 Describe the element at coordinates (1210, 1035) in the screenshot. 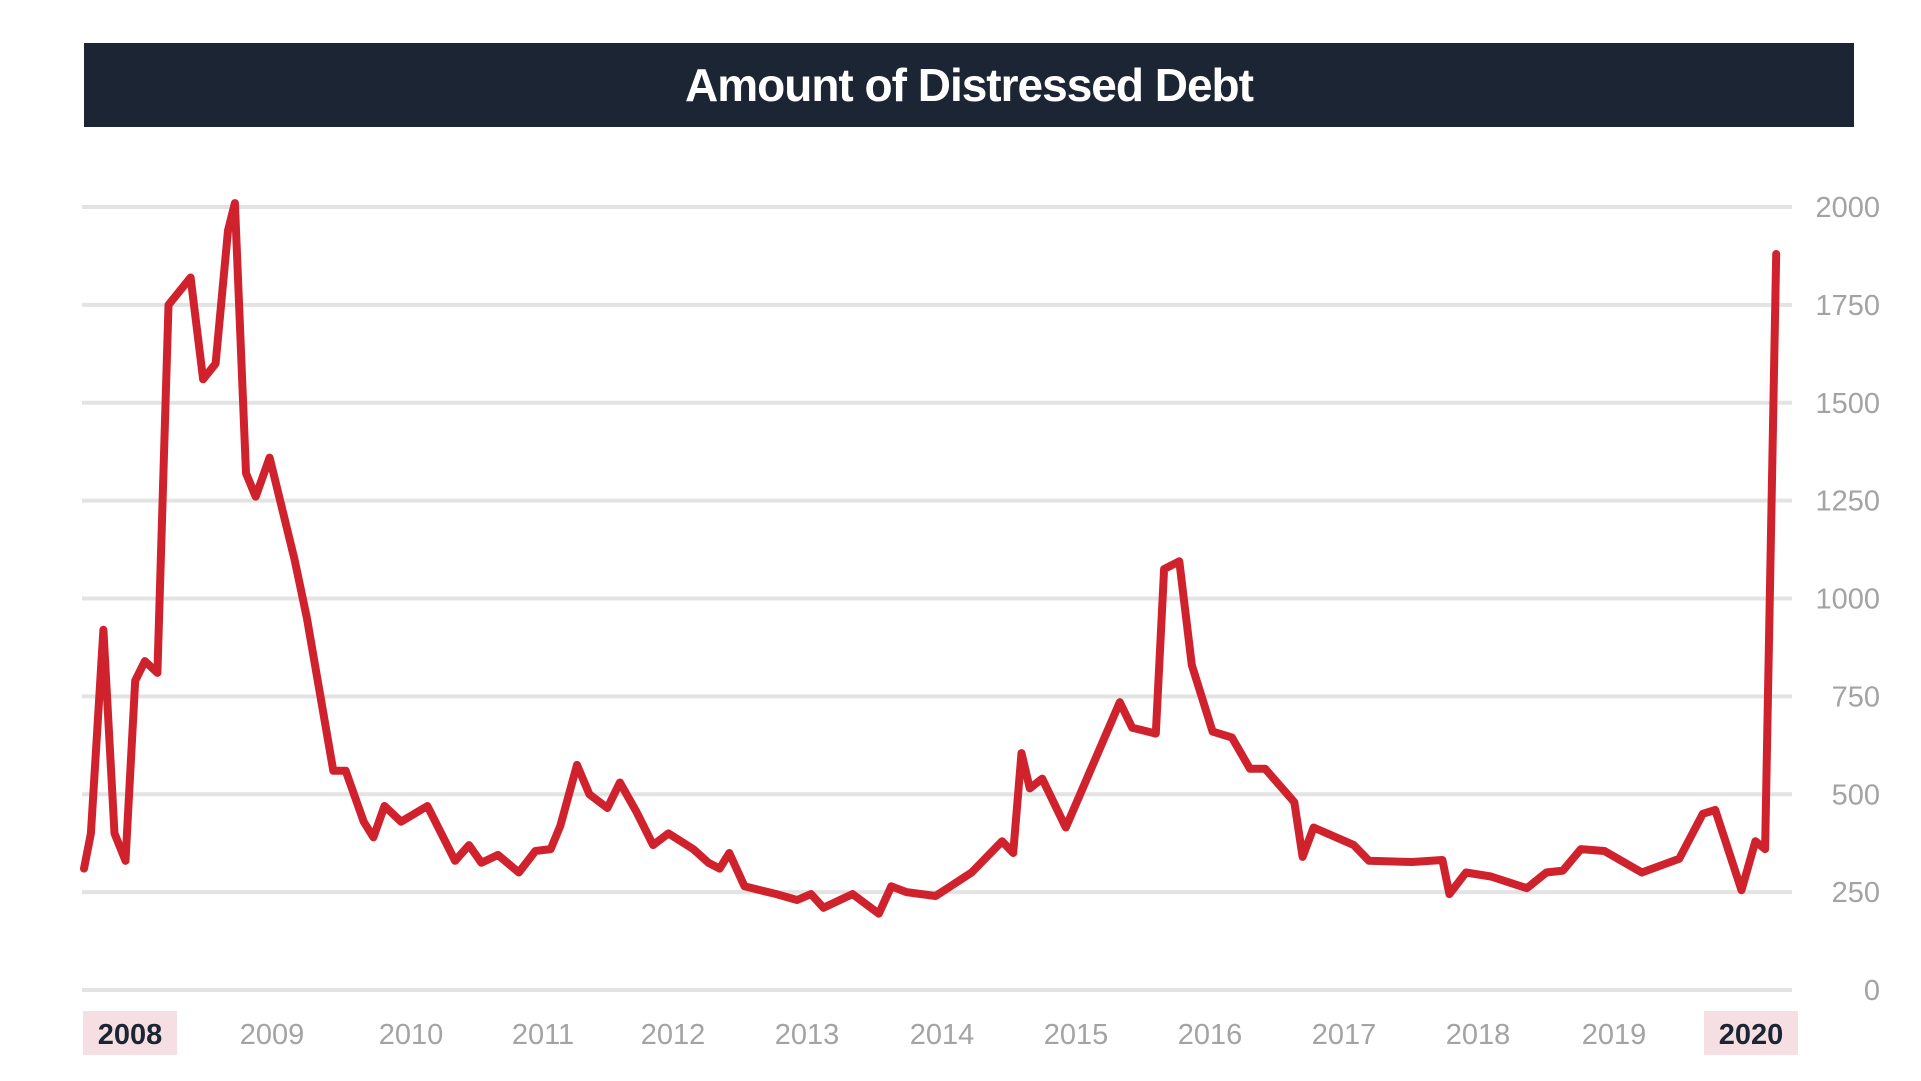

I see `x-tick-label: 2016` at that location.